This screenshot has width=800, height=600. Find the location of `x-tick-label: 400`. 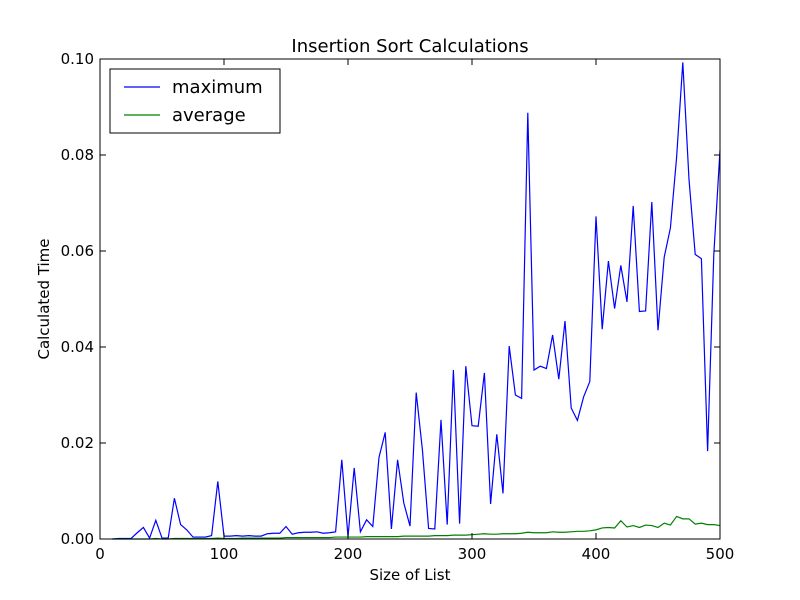

x-tick-label: 400 is located at coordinates (596, 554).